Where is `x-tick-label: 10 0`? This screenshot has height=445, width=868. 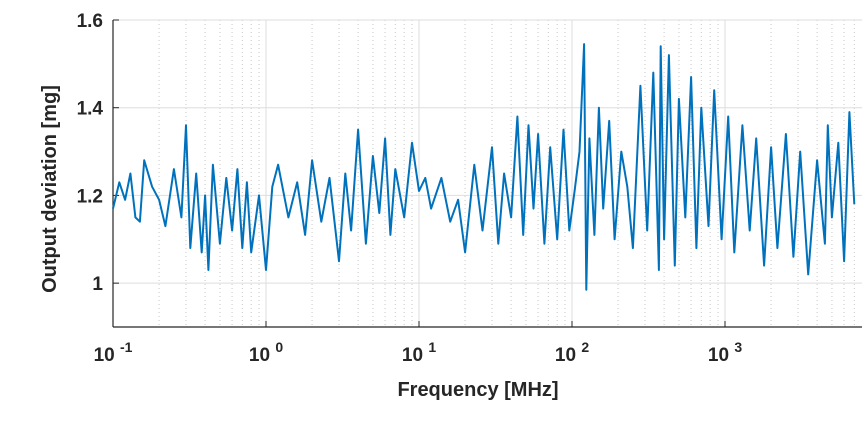 x-tick-label: 10 0 is located at coordinates (266, 352).